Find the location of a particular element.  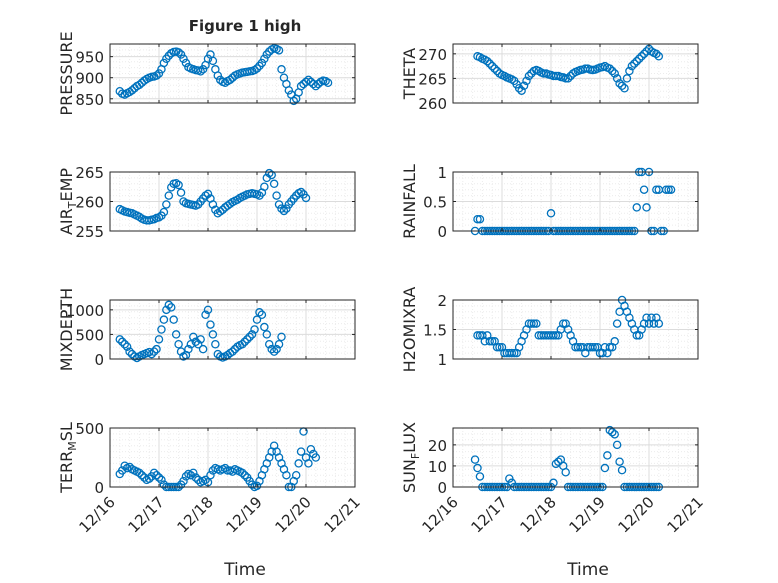

y-tick-label: 1.5 is located at coordinates (435, 331).